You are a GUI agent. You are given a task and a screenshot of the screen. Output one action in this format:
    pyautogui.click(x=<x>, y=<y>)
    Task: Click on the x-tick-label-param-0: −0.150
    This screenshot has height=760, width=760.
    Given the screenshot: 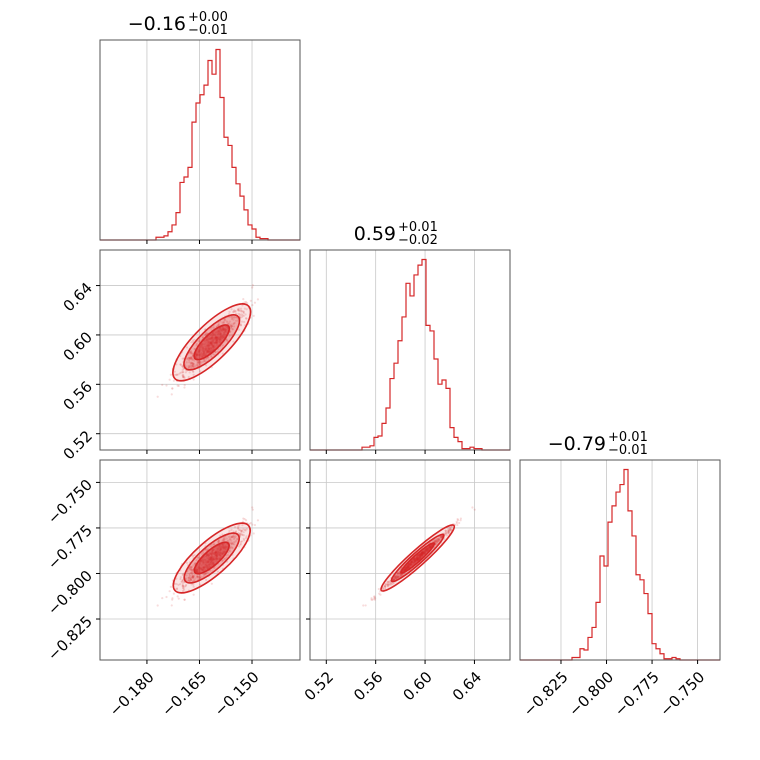 What is the action you would take?
    pyautogui.click(x=237, y=694)
    